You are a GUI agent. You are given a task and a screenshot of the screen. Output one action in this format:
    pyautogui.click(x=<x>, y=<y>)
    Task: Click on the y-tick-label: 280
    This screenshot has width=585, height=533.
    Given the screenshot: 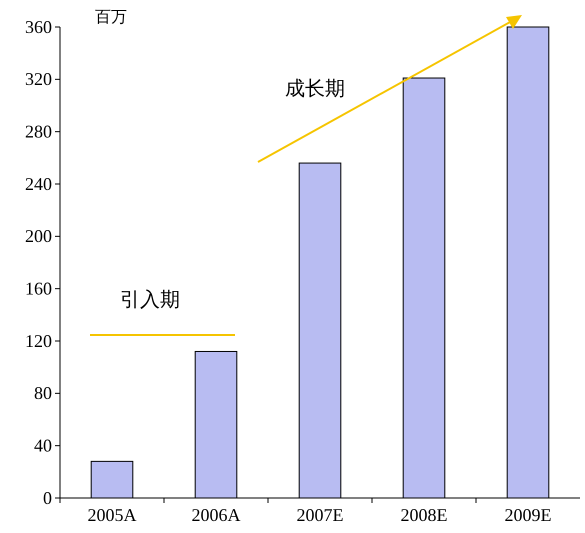 What is the action you would take?
    pyautogui.click(x=38, y=131)
    